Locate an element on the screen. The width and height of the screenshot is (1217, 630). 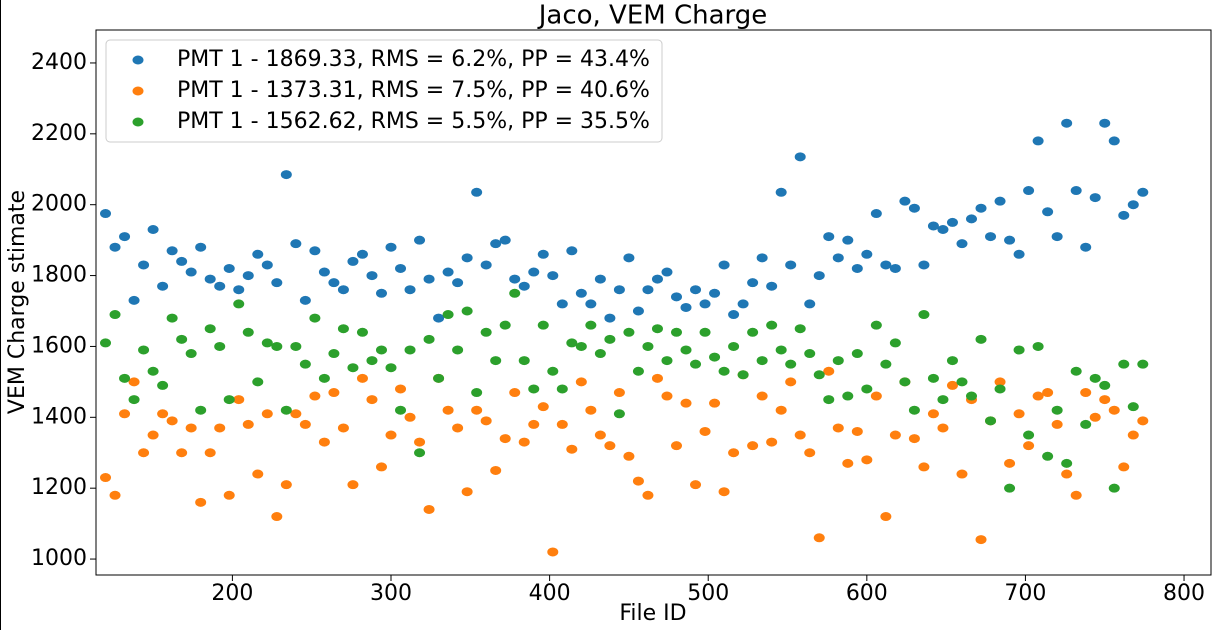
legend-label: PMT 1 - 1869.33, RMS = 6.2%, PP = 43.4% is located at coordinates (413, 59).